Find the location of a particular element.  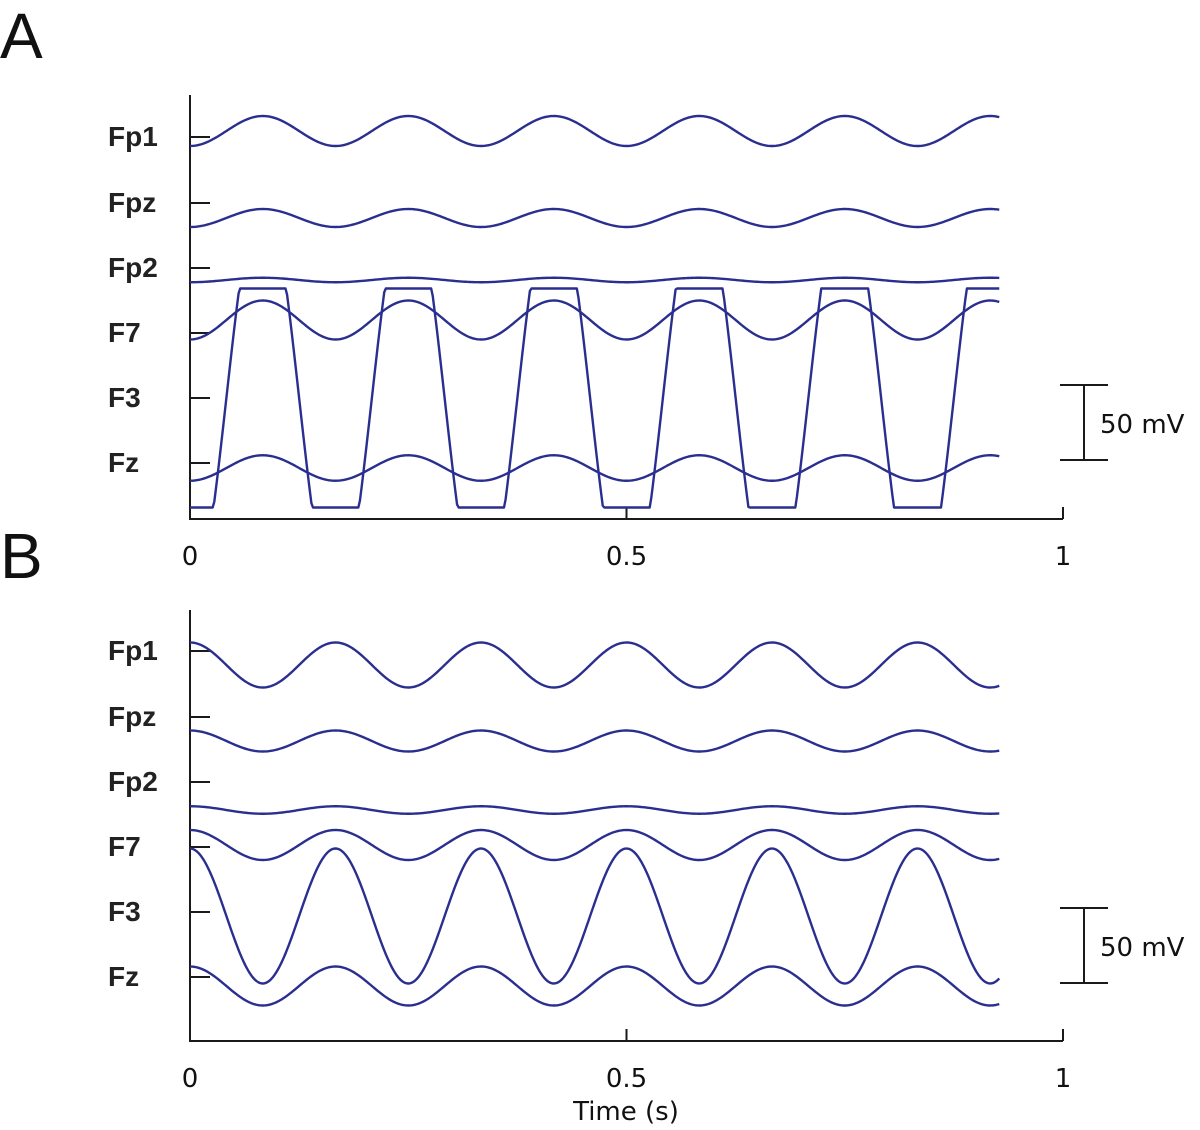

panel-letter-b: B is located at coordinates (21, 556).